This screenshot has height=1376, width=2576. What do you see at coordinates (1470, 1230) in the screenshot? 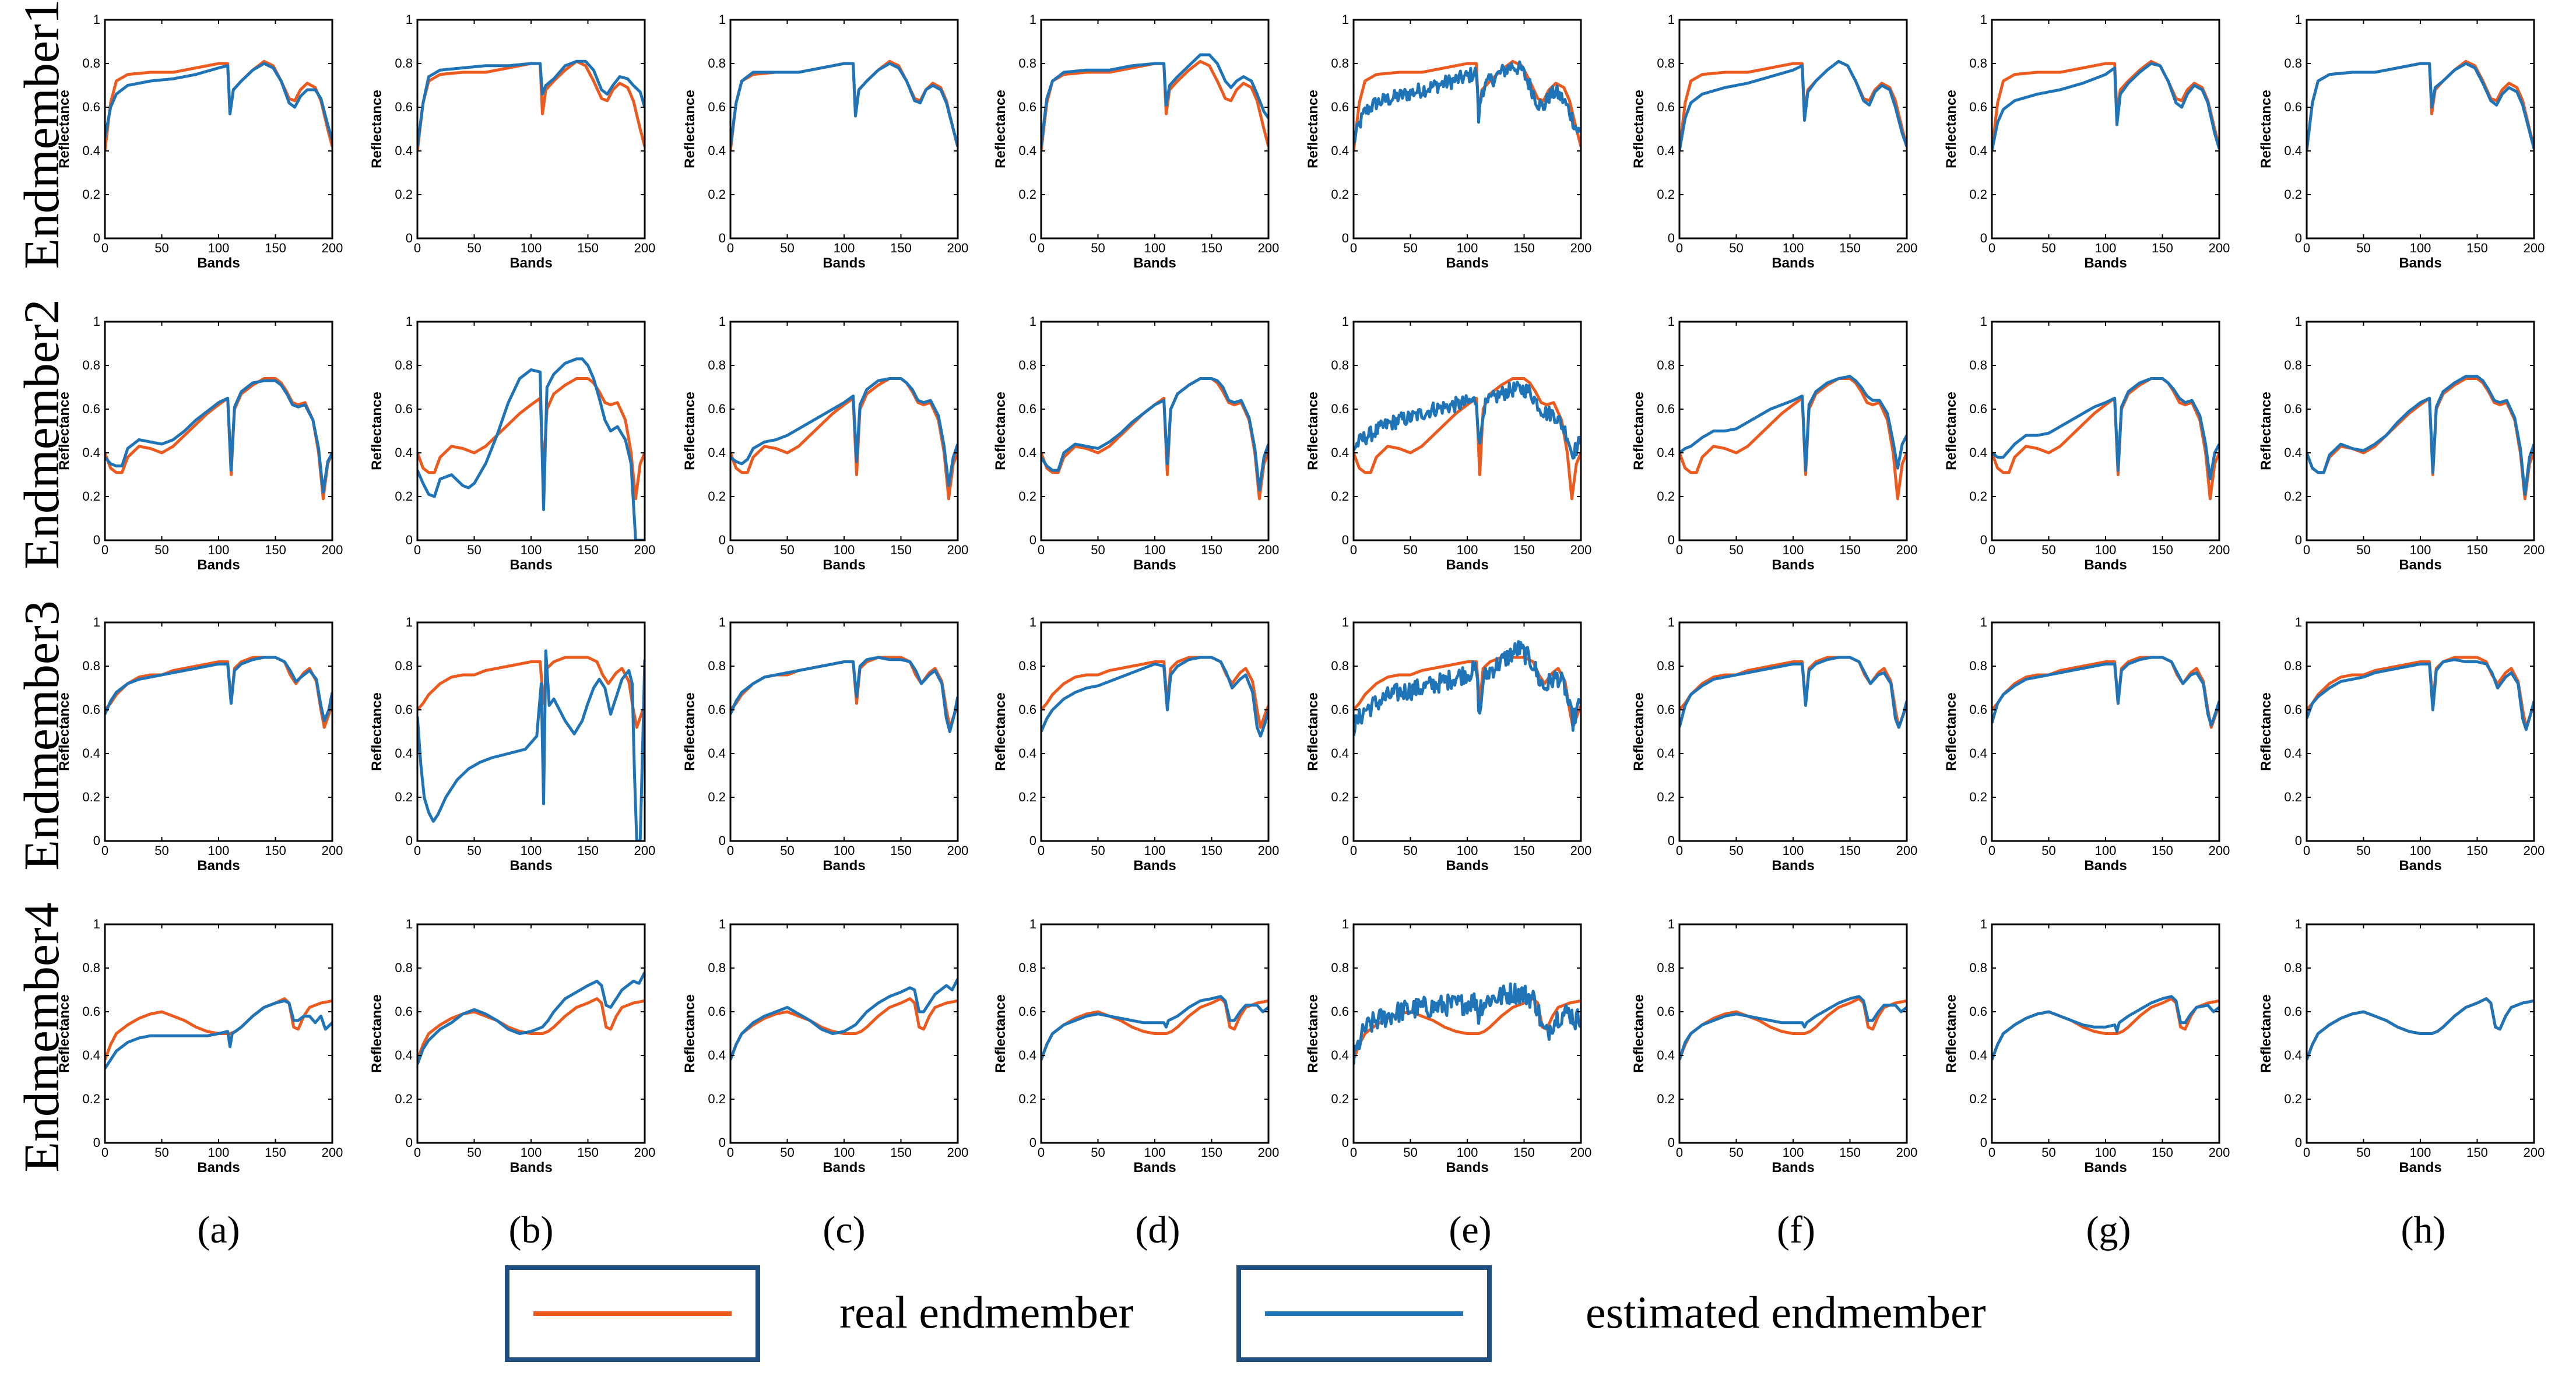
I see `column-label: (e)` at bounding box center [1470, 1230].